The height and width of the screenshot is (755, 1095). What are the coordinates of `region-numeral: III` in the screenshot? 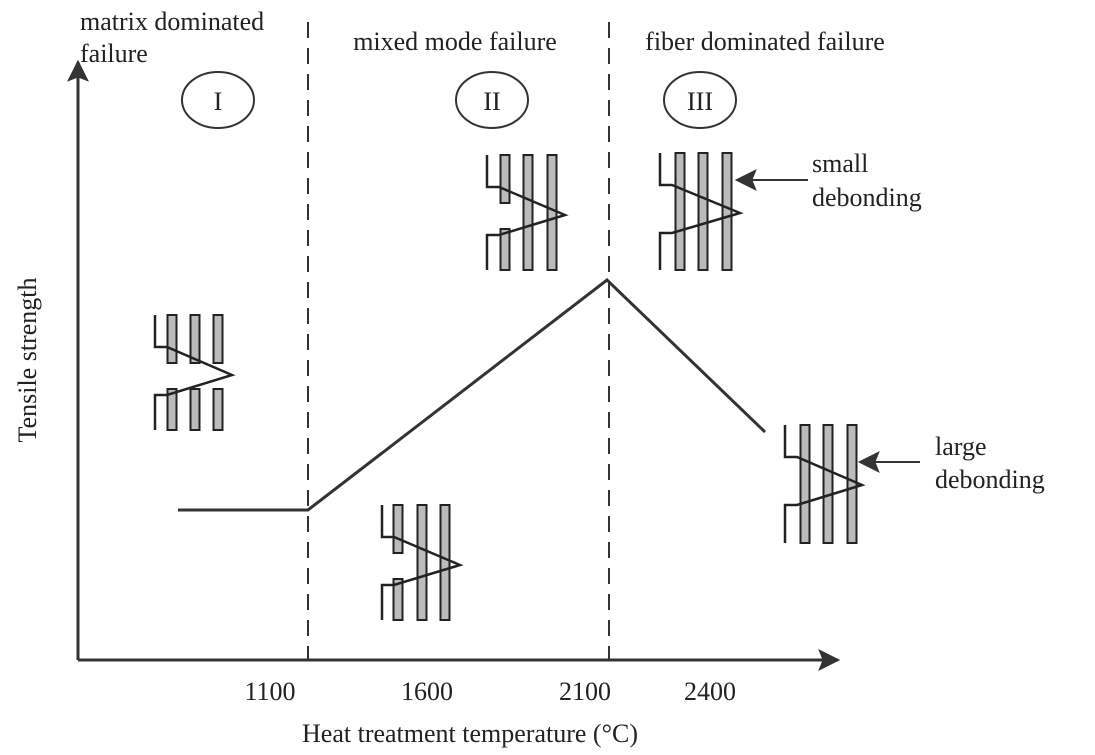 It's located at (700, 101).